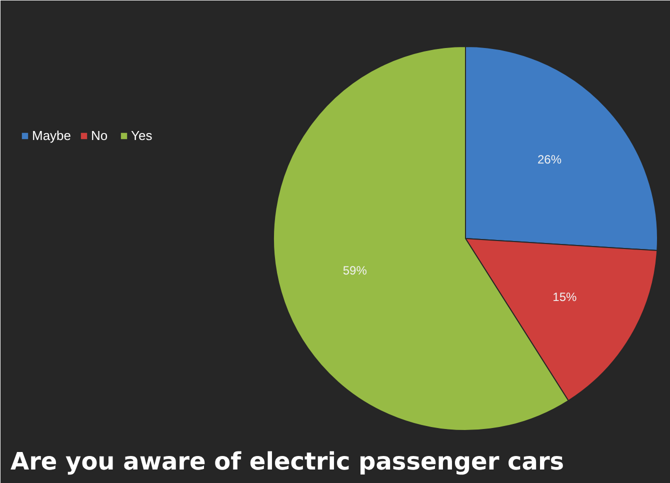 This screenshot has height=483, width=670. What do you see at coordinates (355, 271) in the screenshot?
I see `data-label: 59%` at bounding box center [355, 271].